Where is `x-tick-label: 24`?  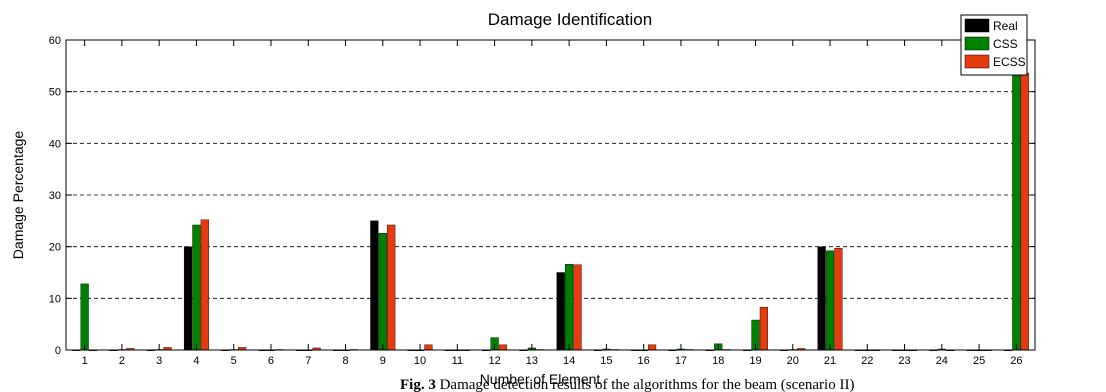
x-tick-label: 24 is located at coordinates (942, 361).